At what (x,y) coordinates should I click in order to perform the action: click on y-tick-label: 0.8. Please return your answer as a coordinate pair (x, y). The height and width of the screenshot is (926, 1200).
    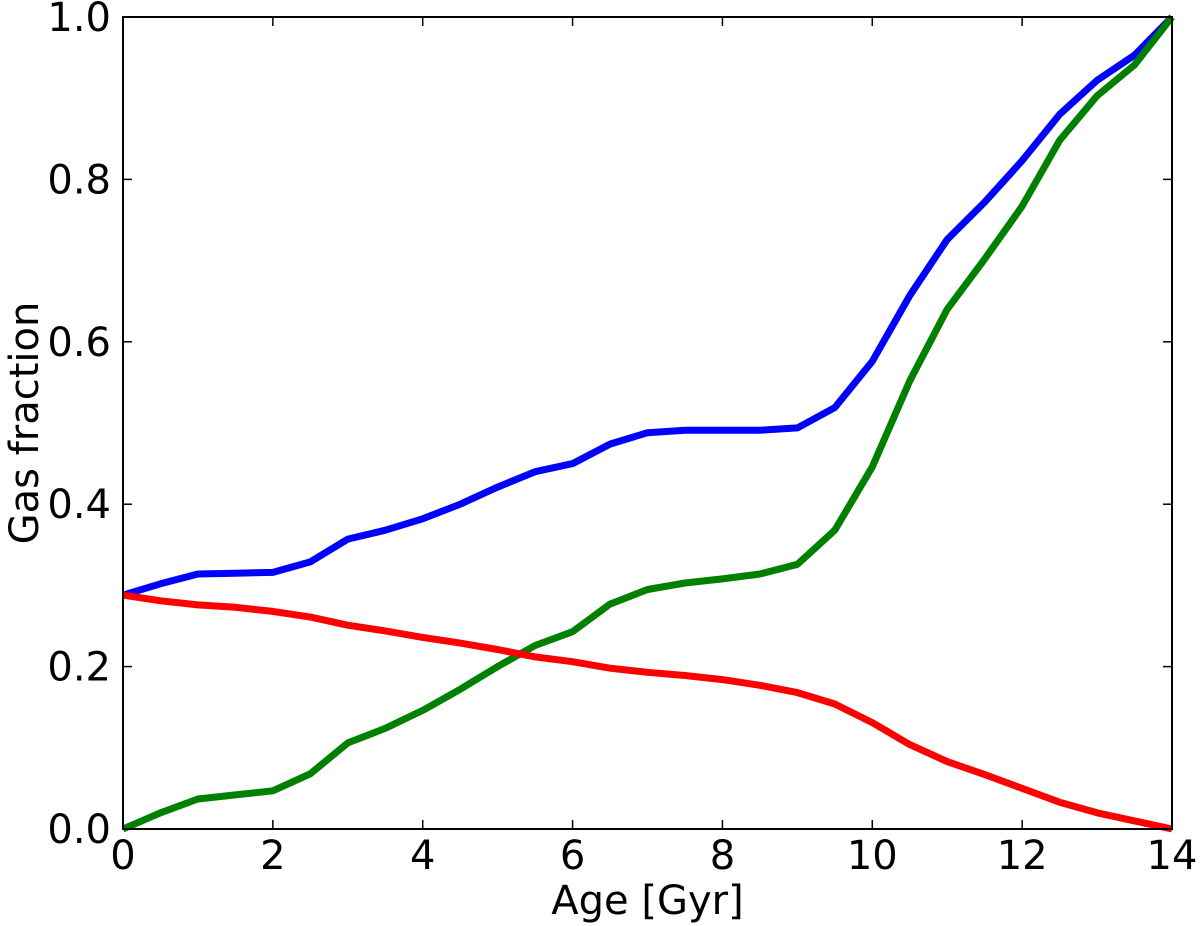
    Looking at the image, I should click on (79, 180).